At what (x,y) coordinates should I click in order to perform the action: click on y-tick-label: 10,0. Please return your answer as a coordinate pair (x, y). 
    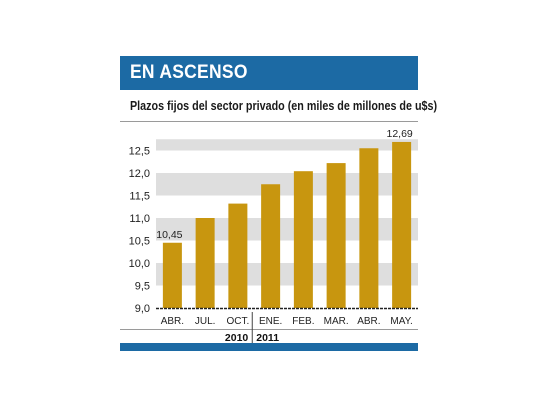
    Looking at the image, I should click on (139, 264).